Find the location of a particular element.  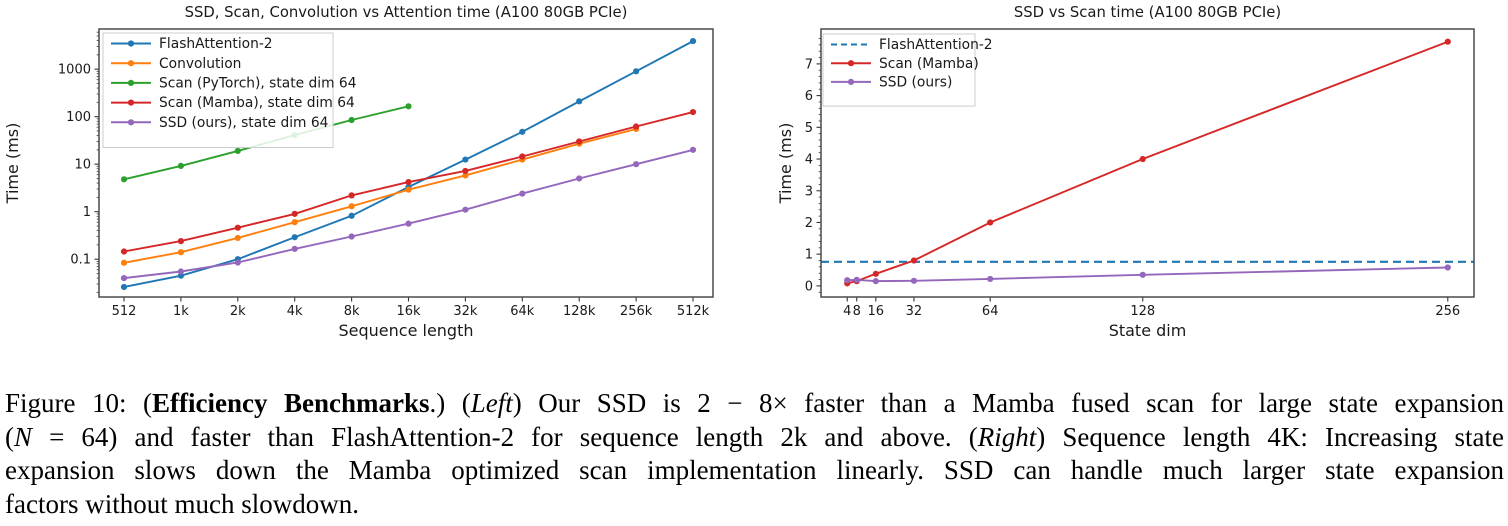

x-tick-label: 32k is located at coordinates (465, 311).